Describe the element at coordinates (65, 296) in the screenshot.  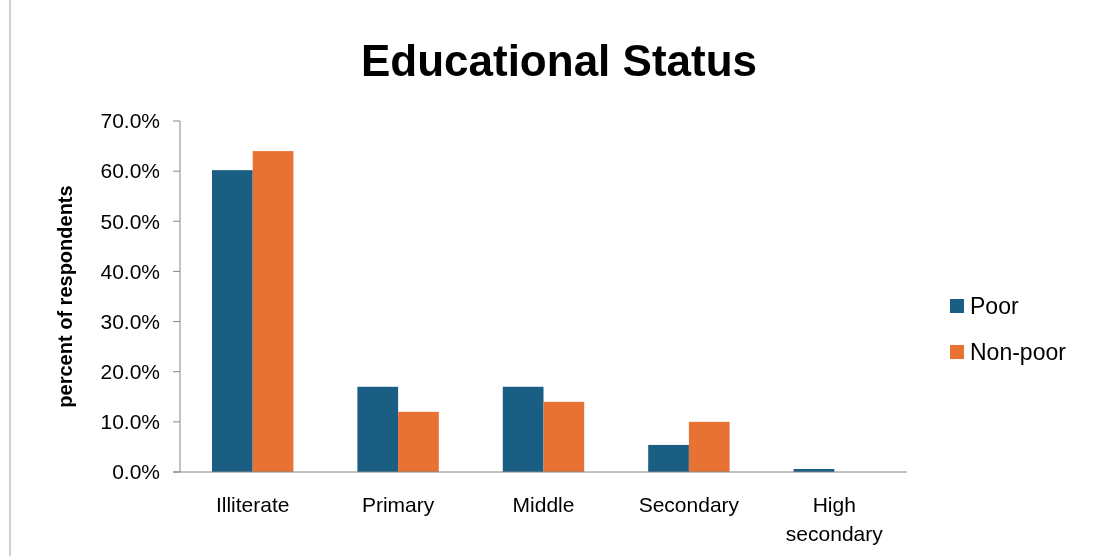
I see `y-axis-title: percent of respondents` at that location.